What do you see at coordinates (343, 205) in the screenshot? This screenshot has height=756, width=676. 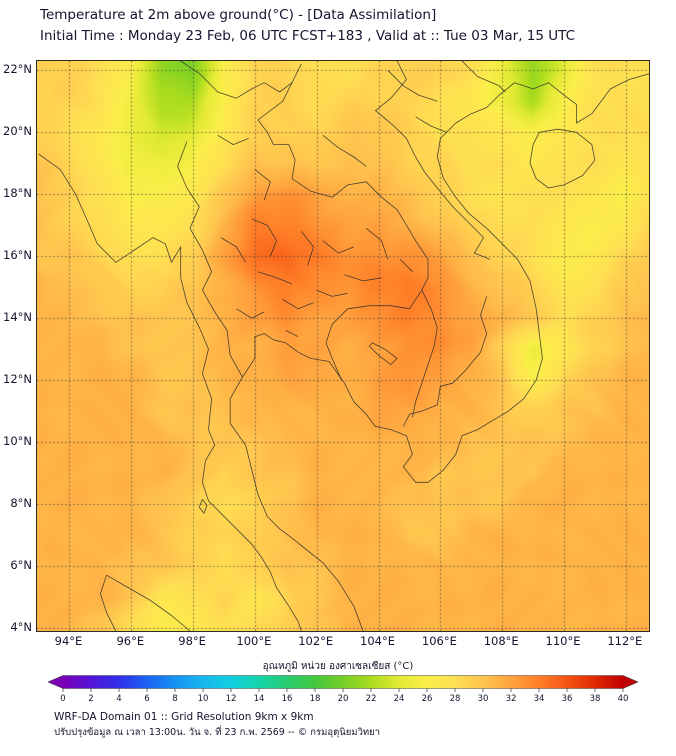 I see `boundary-border_thailand_laos` at bounding box center [343, 205].